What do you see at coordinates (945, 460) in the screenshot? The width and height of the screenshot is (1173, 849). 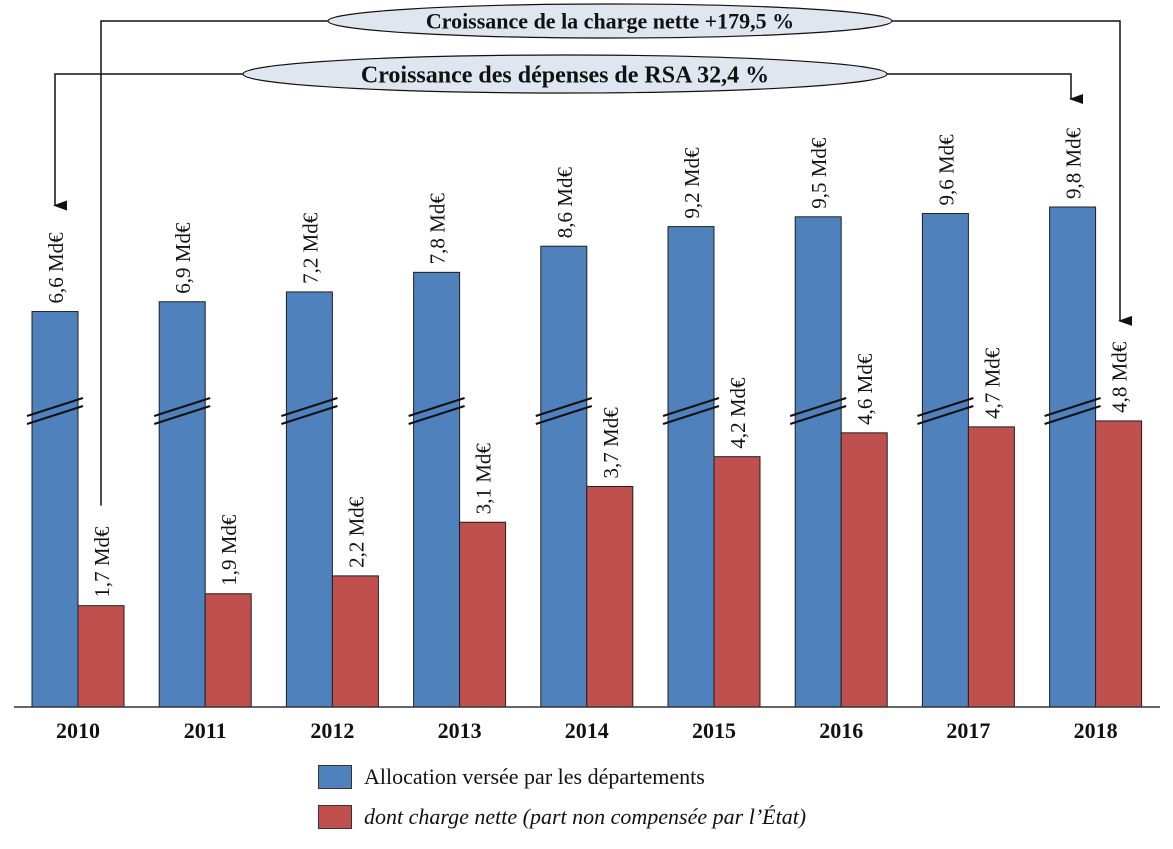 I see `bar-allocation-2017` at bounding box center [945, 460].